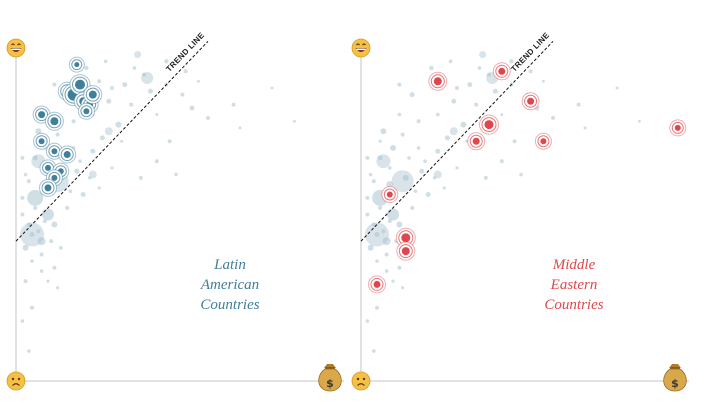 This screenshot has height=405, width=705. I want to click on money-bag-icon: $, so click(330, 378).